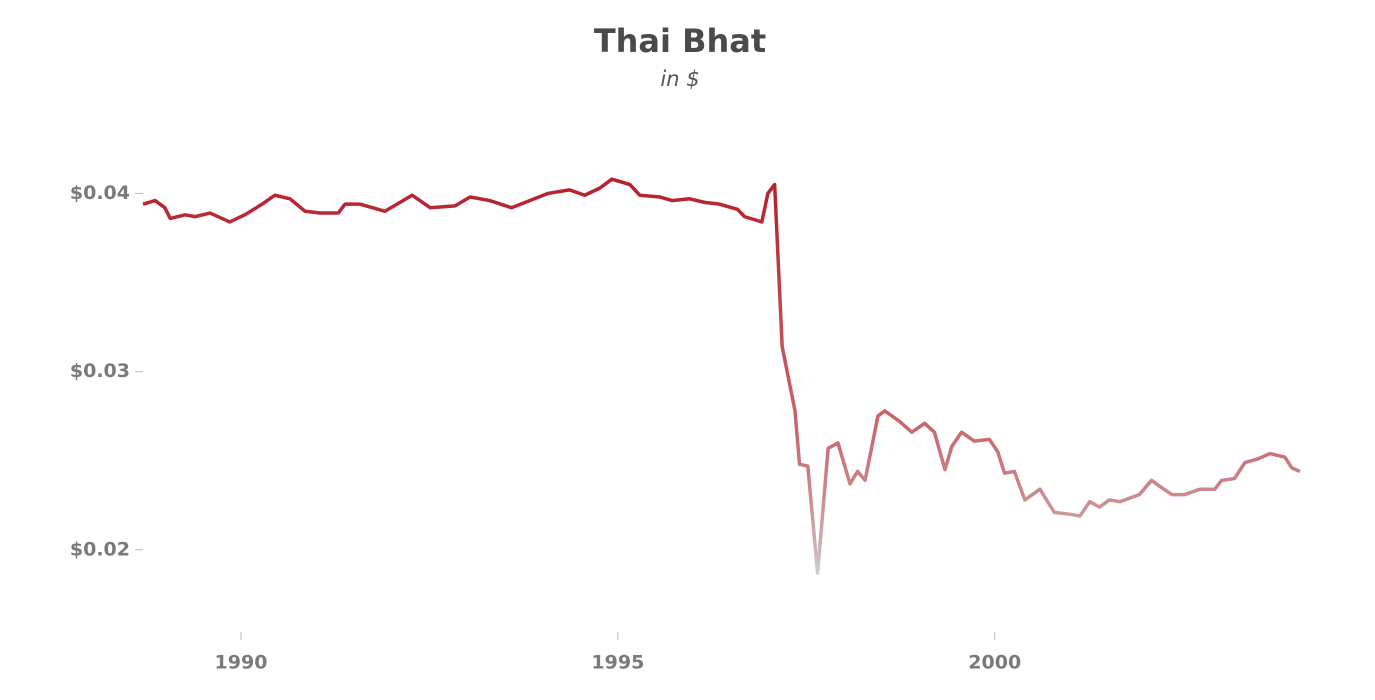  Describe the element at coordinates (680, 41) in the screenshot. I see `chart-title: Thai Bhat` at that location.